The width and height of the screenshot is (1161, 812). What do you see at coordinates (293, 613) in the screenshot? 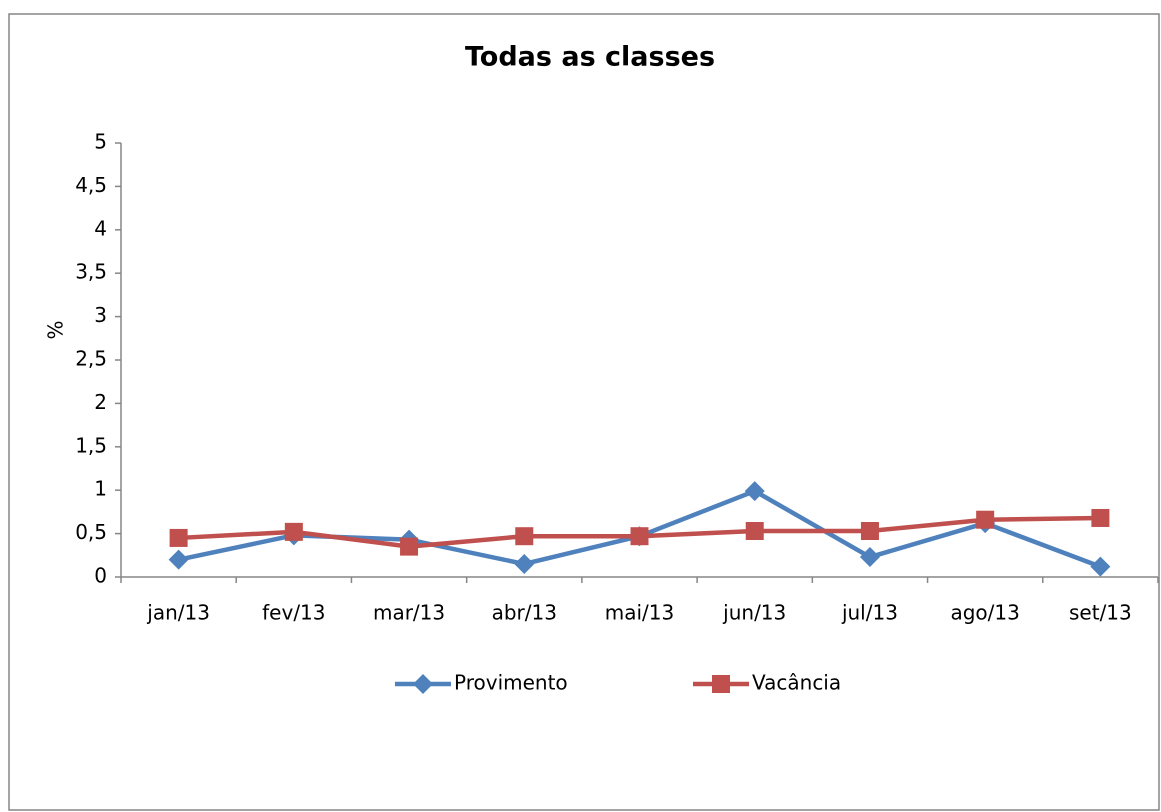
I see `x-tick-label: fev/13` at bounding box center [293, 613].